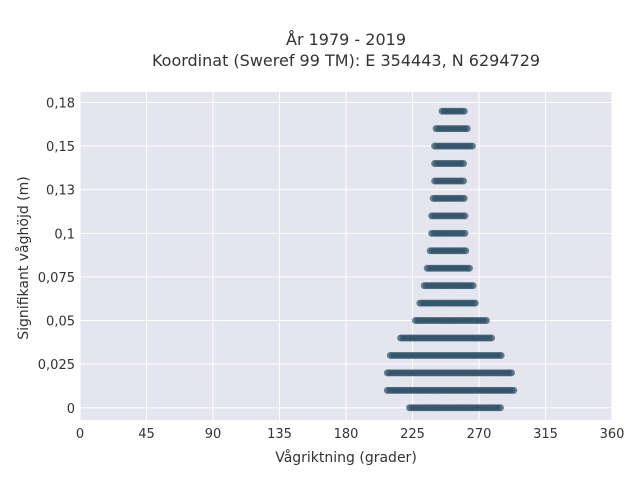 Image resolution: width=640 pixels, height=480 pixels. What do you see at coordinates (56, 278) in the screenshot?
I see `y-tick-label: 0,075` at bounding box center [56, 278].